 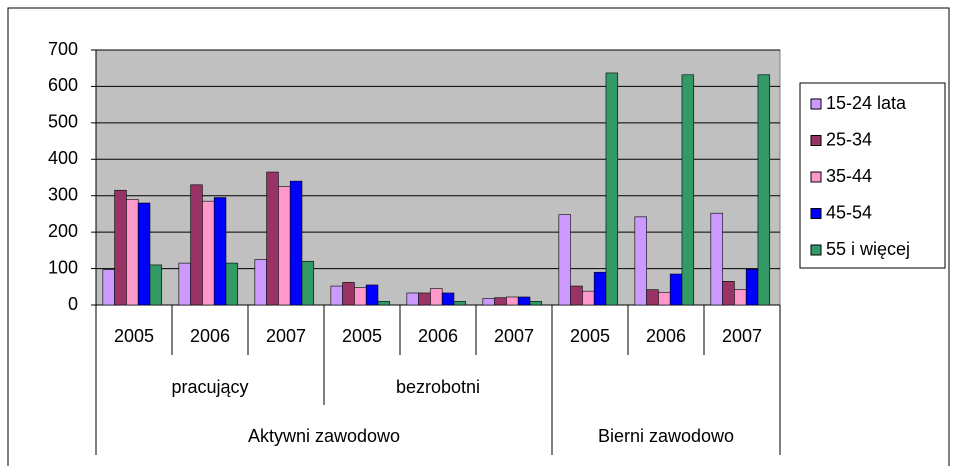 I want to click on y-tick-label: 100, so click(x=63, y=267).